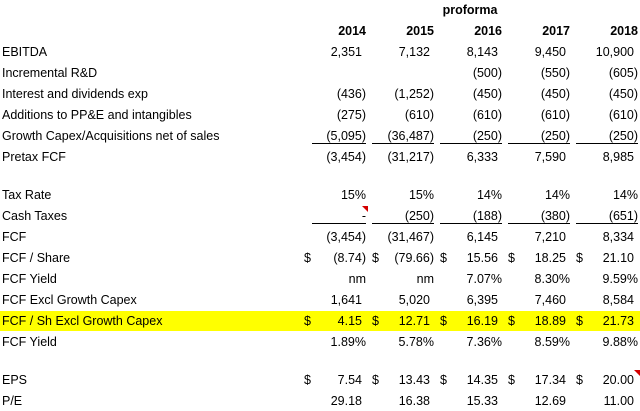 This screenshot has height=411, width=640. Describe the element at coordinates (402, 321) in the screenshot. I see `value-cell: $12.71` at that location.